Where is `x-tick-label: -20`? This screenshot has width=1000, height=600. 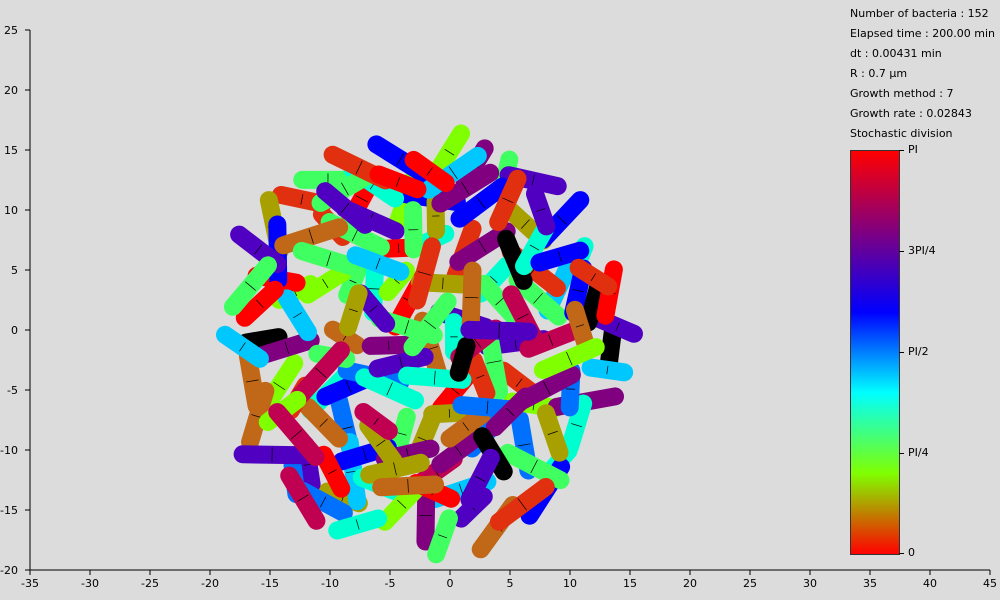
x-tick-label: -20 is located at coordinates (210, 583).